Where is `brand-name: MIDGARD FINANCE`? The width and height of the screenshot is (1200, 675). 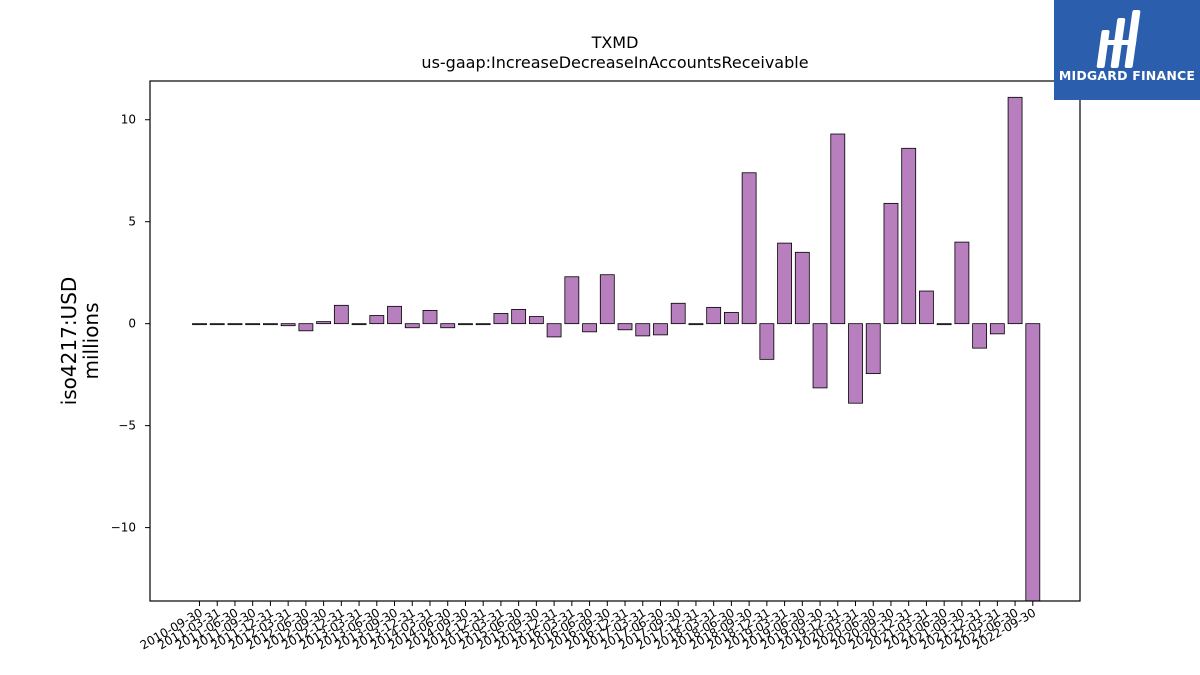
brand-name: MIDGARD FINANCE is located at coordinates (1127, 75).